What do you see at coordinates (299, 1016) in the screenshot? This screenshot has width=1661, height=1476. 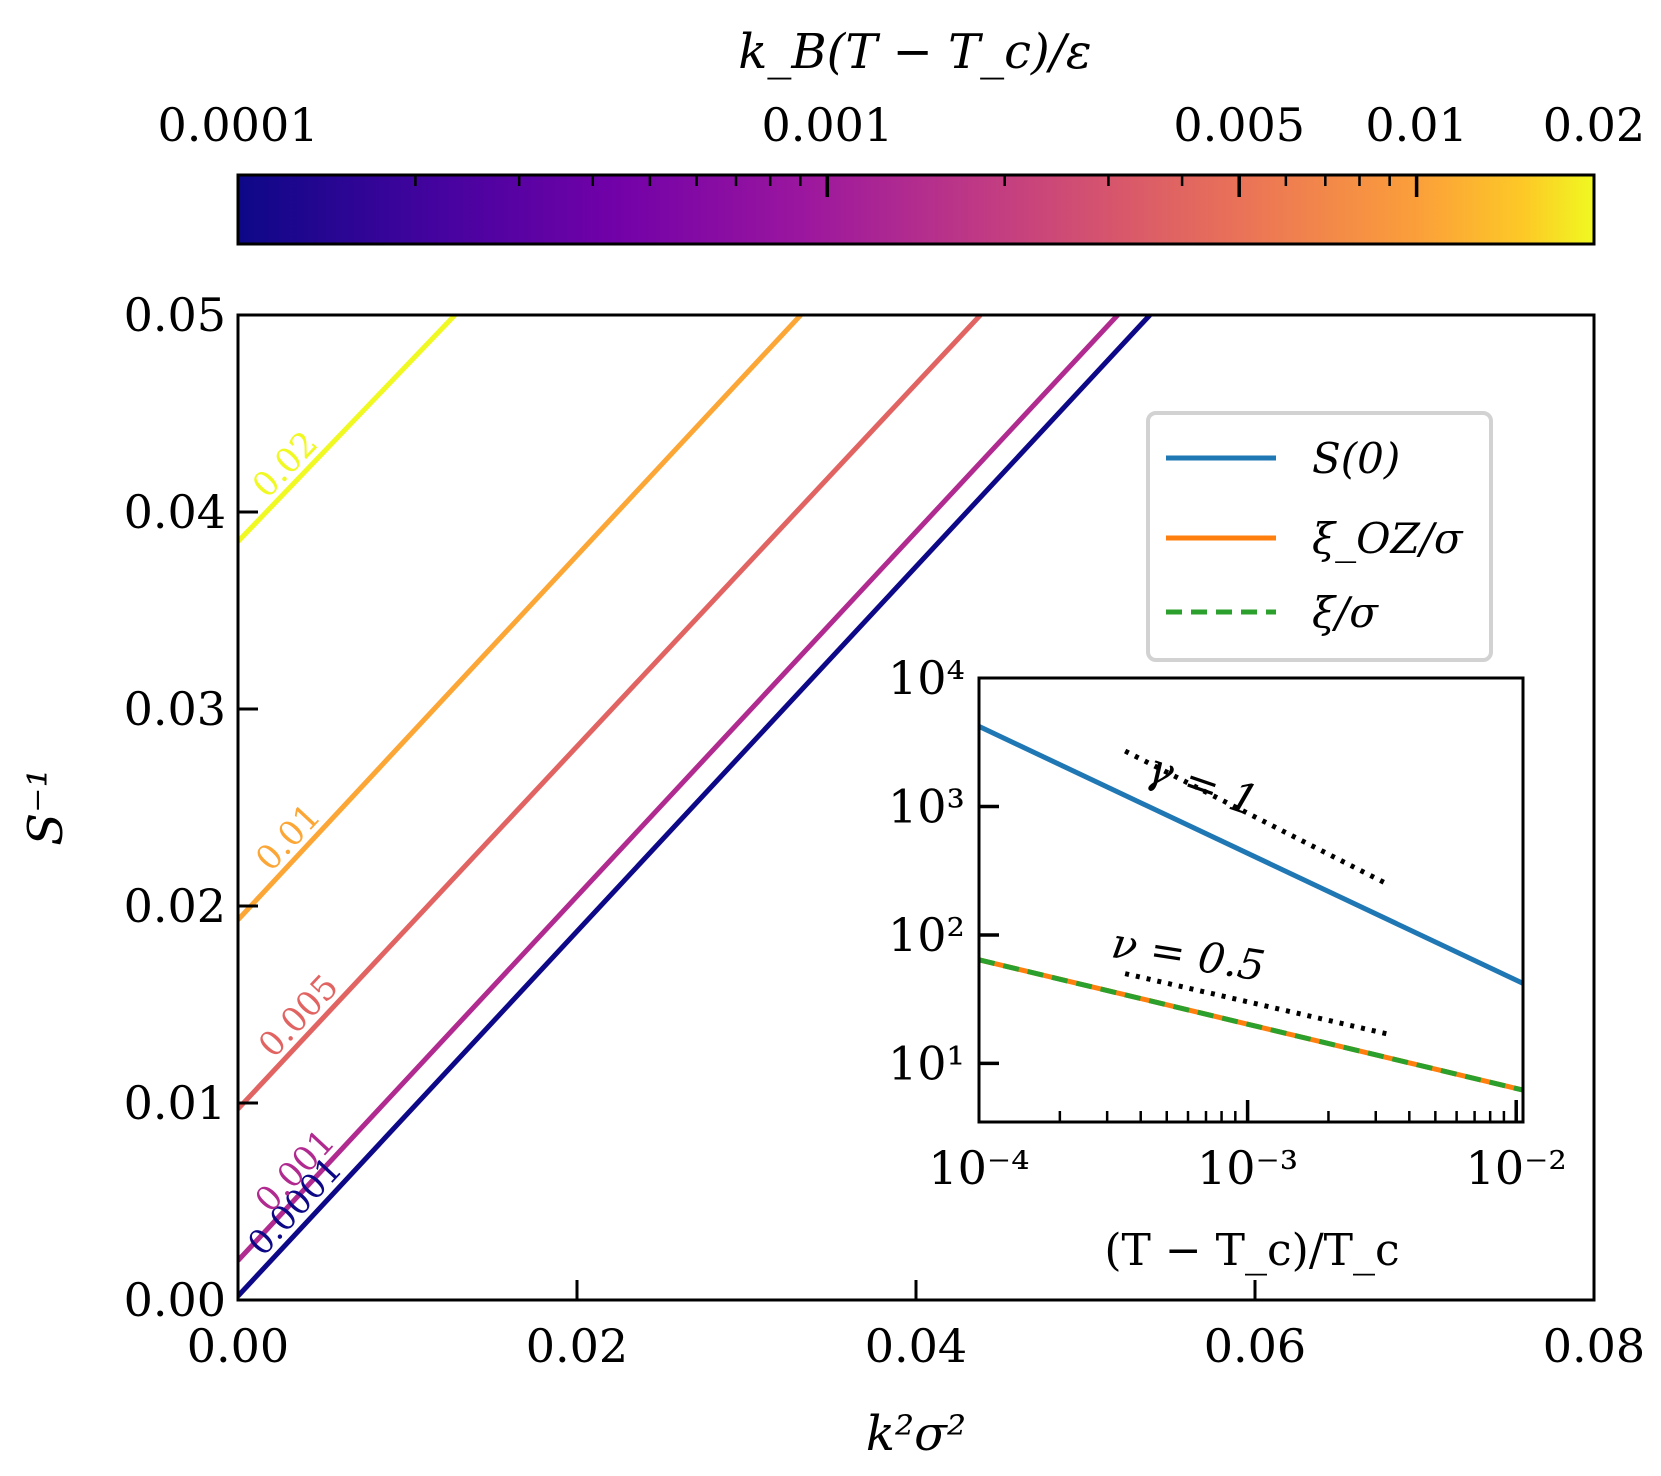 I see `series-label-0-005: 0.005` at bounding box center [299, 1016].